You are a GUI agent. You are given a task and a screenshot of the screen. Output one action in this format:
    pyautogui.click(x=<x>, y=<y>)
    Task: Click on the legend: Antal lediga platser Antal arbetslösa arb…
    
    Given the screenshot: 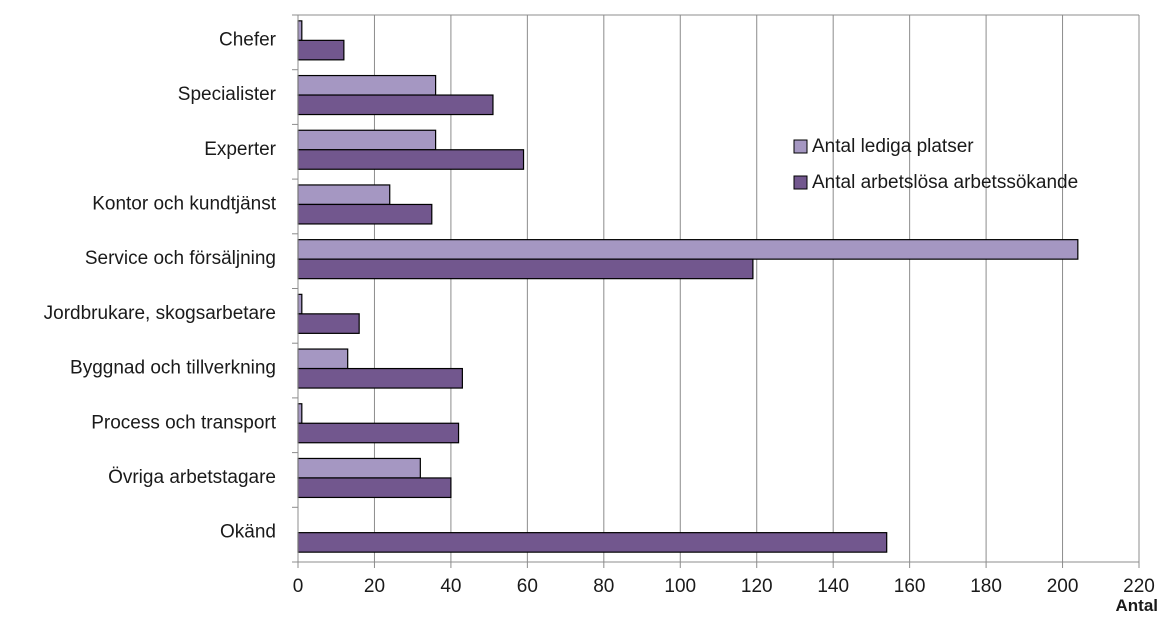 What is the action you would take?
    pyautogui.click(x=935, y=164)
    